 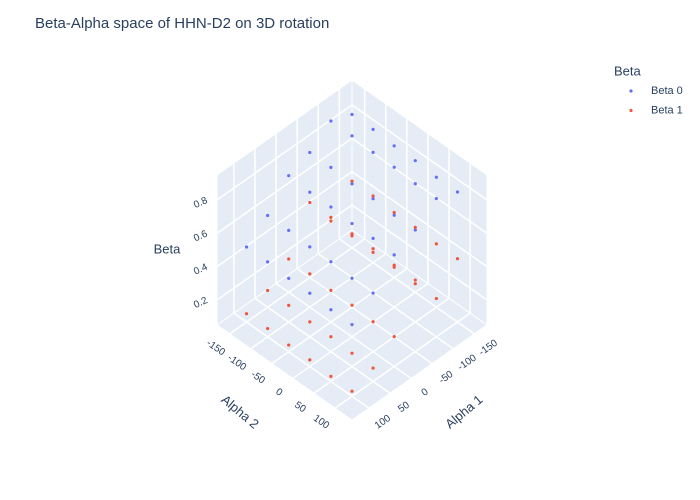 I want to click on x-tick-label: -150, so click(x=488, y=348).